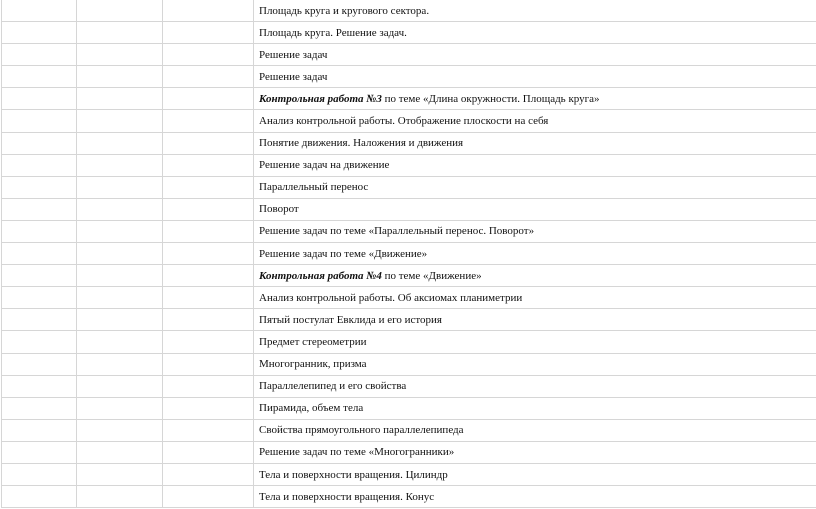 The width and height of the screenshot is (816, 509). What do you see at coordinates (534, 364) in the screenshot?
I see `lesson-topic-cell: Многогранник, призма` at bounding box center [534, 364].